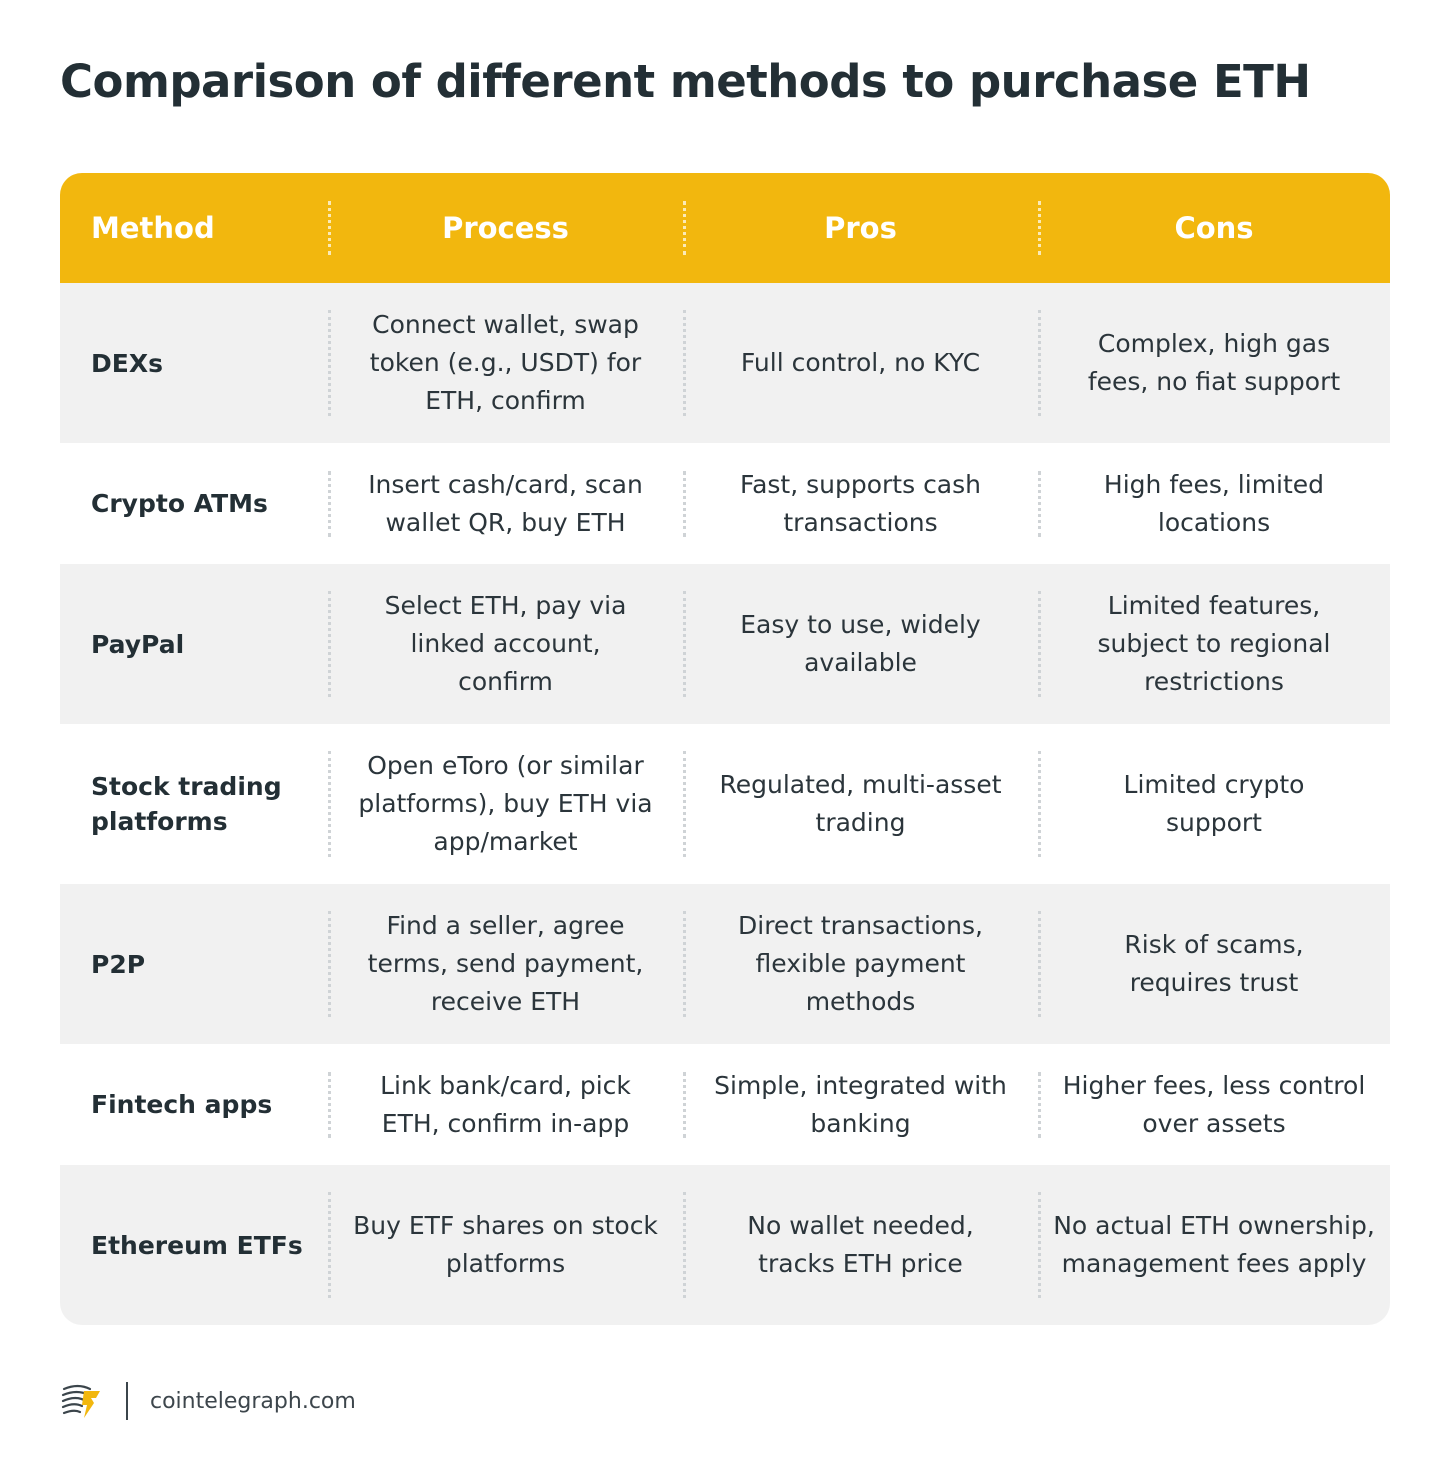 This screenshot has width=1450, height=1481. I want to click on pros-text: Easy to use, widely available, so click(860, 643).